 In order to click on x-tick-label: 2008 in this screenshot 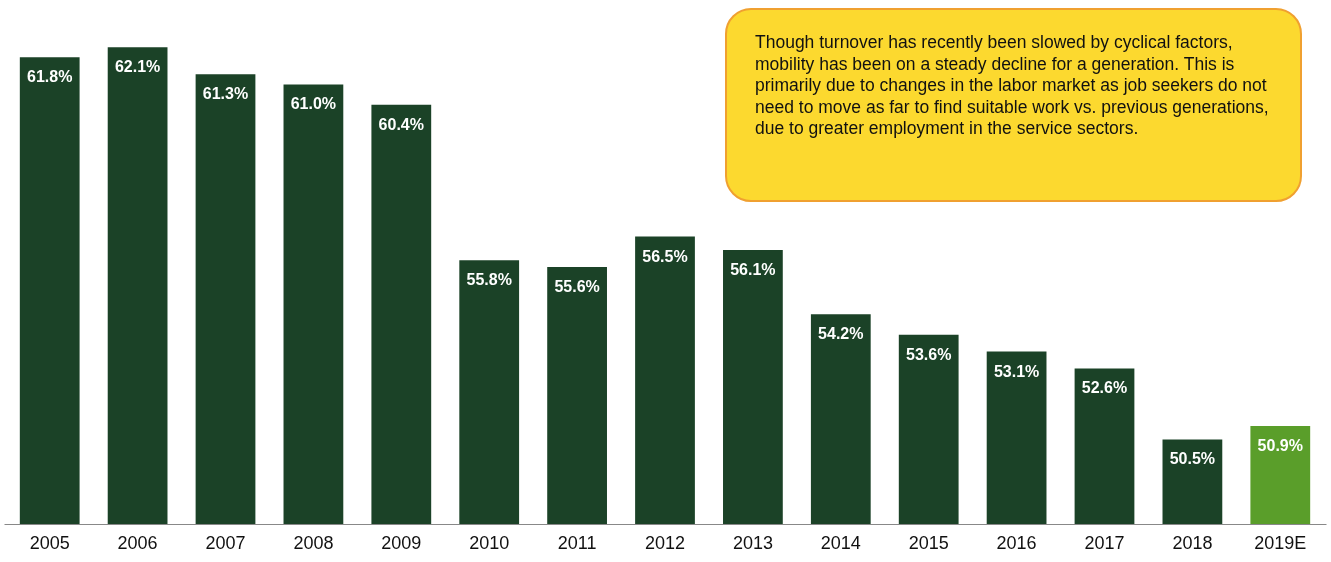, I will do `click(313, 542)`.